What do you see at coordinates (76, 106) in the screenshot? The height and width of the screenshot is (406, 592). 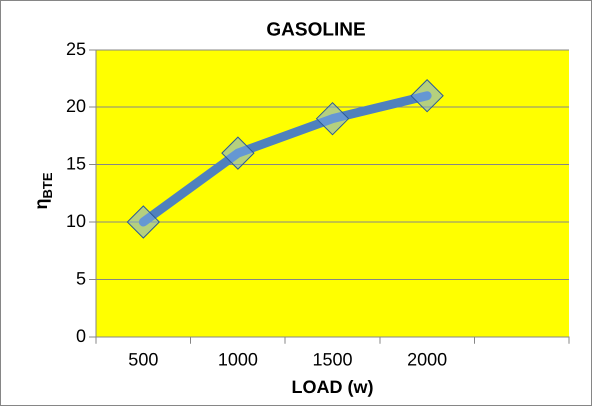 I see `y-tick-label: 20` at bounding box center [76, 106].